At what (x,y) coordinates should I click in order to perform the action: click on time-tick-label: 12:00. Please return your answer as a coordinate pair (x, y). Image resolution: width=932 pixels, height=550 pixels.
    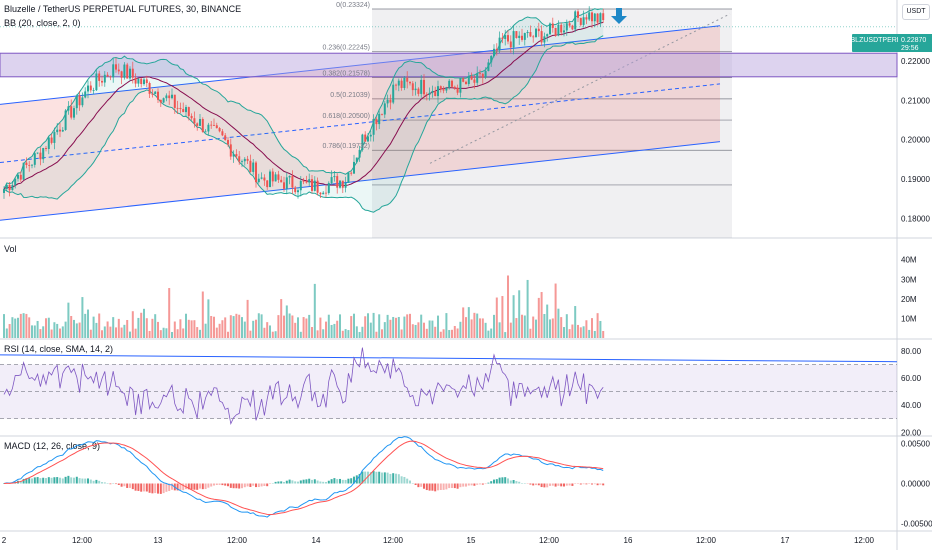
    Looking at the image, I should click on (549, 540).